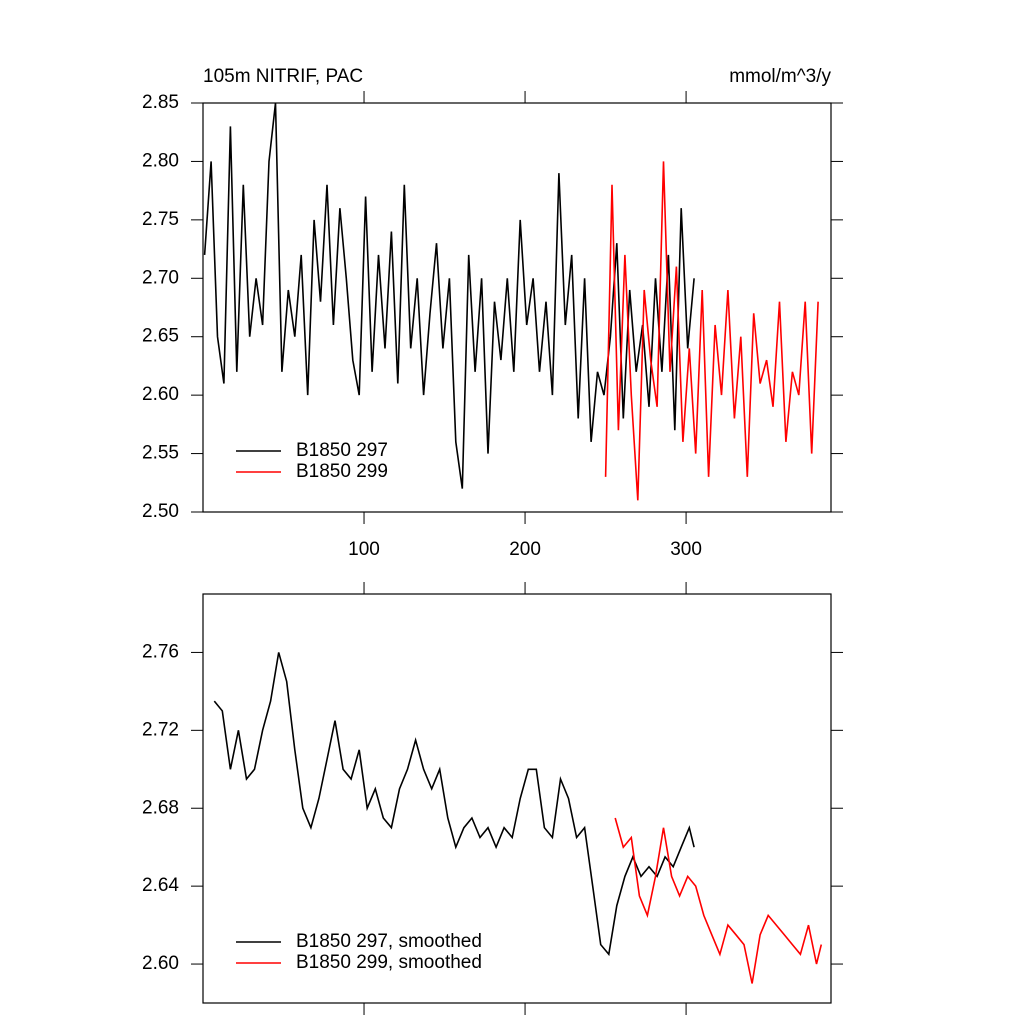 This screenshot has height=1029, width=1024. What do you see at coordinates (364, 549) in the screenshot?
I see `x-tick-label: 100` at bounding box center [364, 549].